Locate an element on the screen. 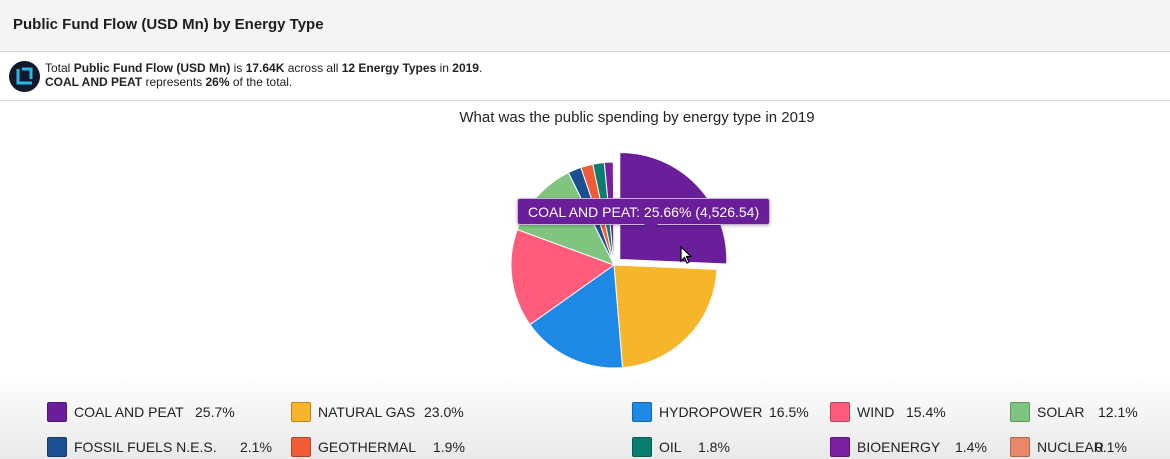  legend-value: 1.9% is located at coordinates (449, 447).